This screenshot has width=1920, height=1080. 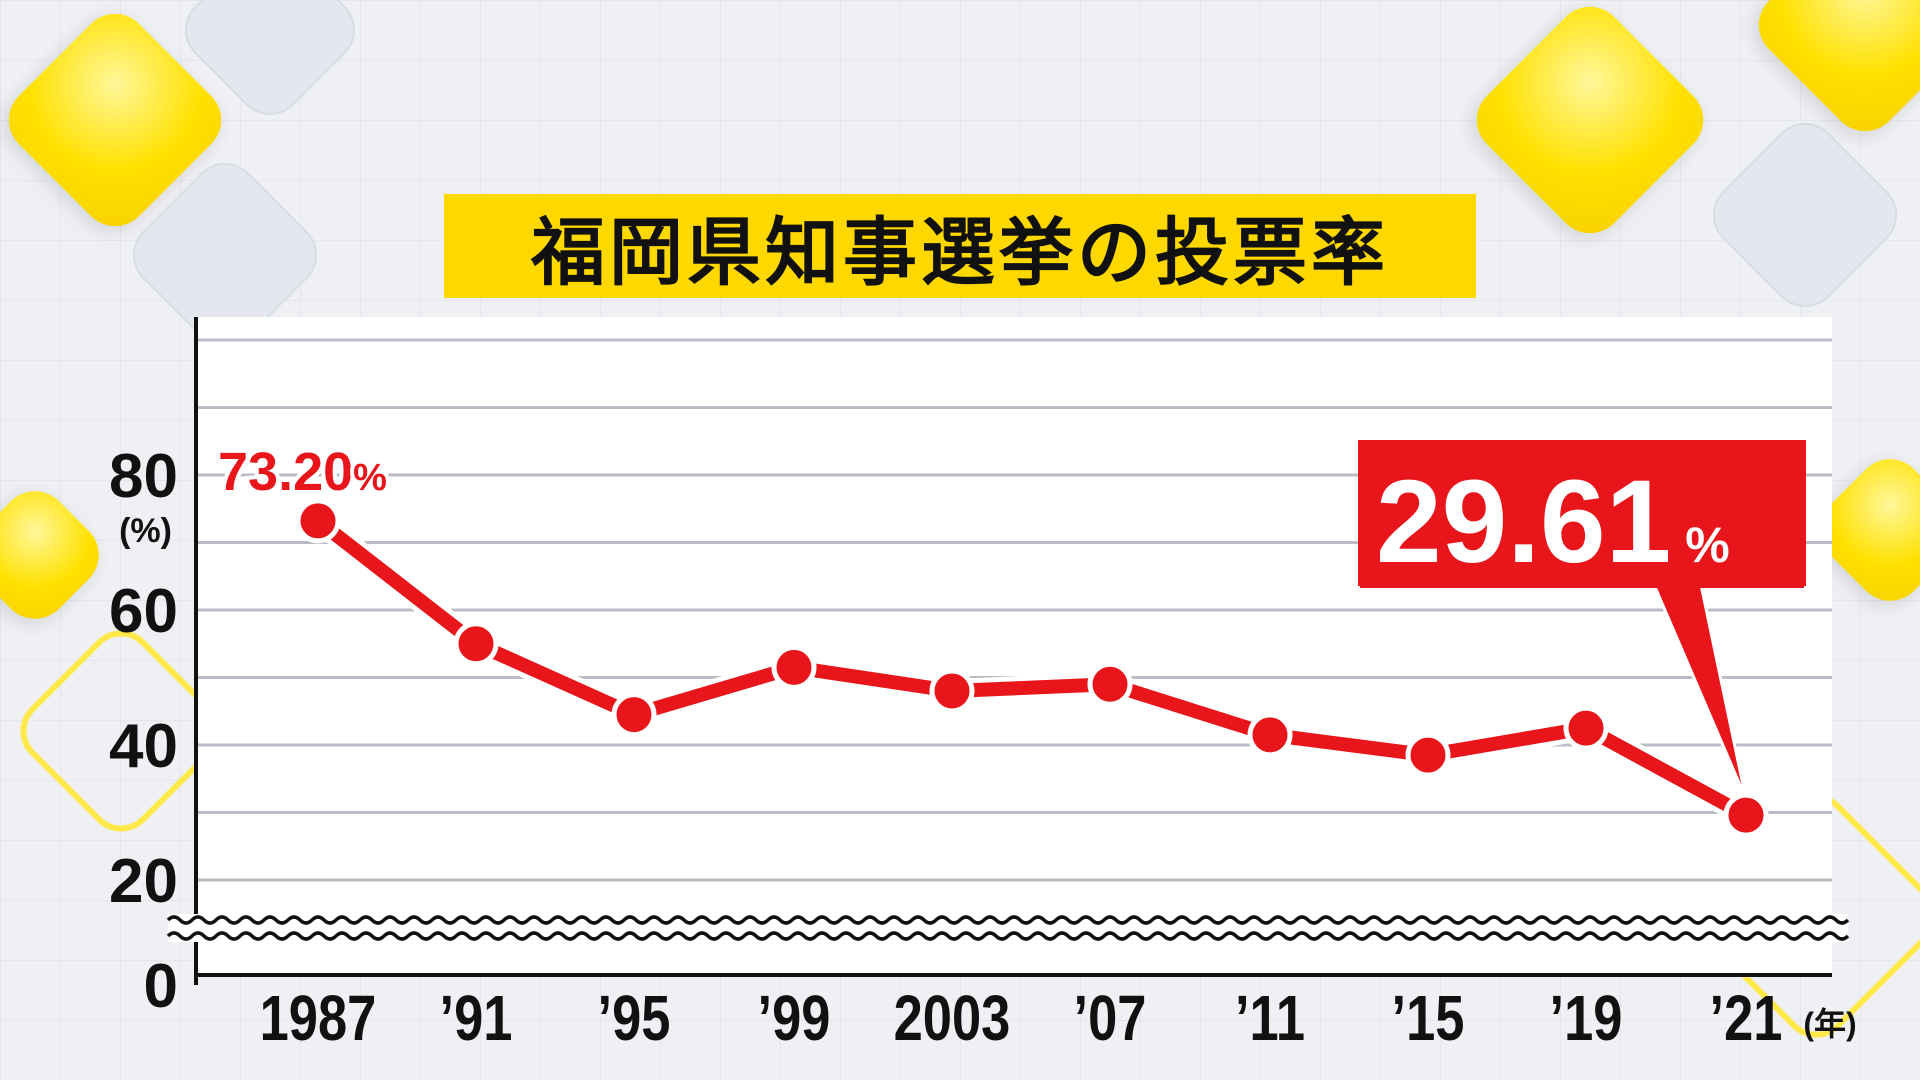 What do you see at coordinates (1582, 583) in the screenshot?
I see `callout-box-seam` at bounding box center [1582, 583].